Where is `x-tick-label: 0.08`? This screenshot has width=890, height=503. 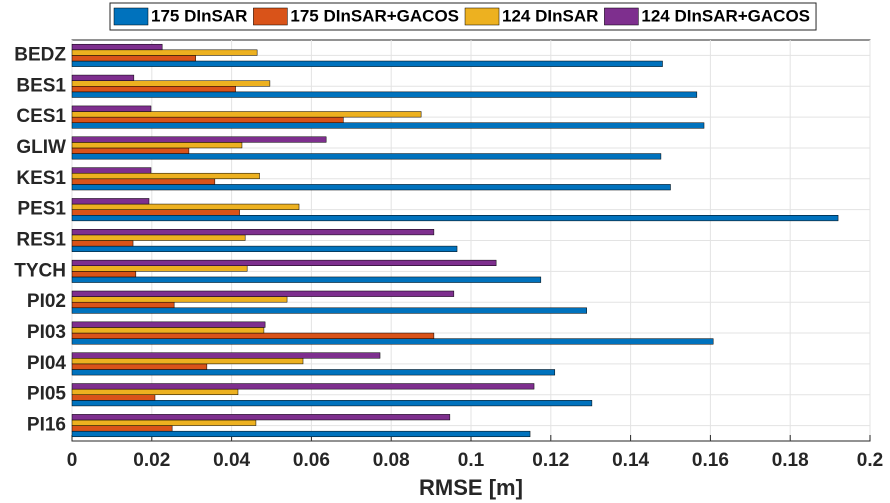 x-tick-label: 0.08 is located at coordinates (391, 460).